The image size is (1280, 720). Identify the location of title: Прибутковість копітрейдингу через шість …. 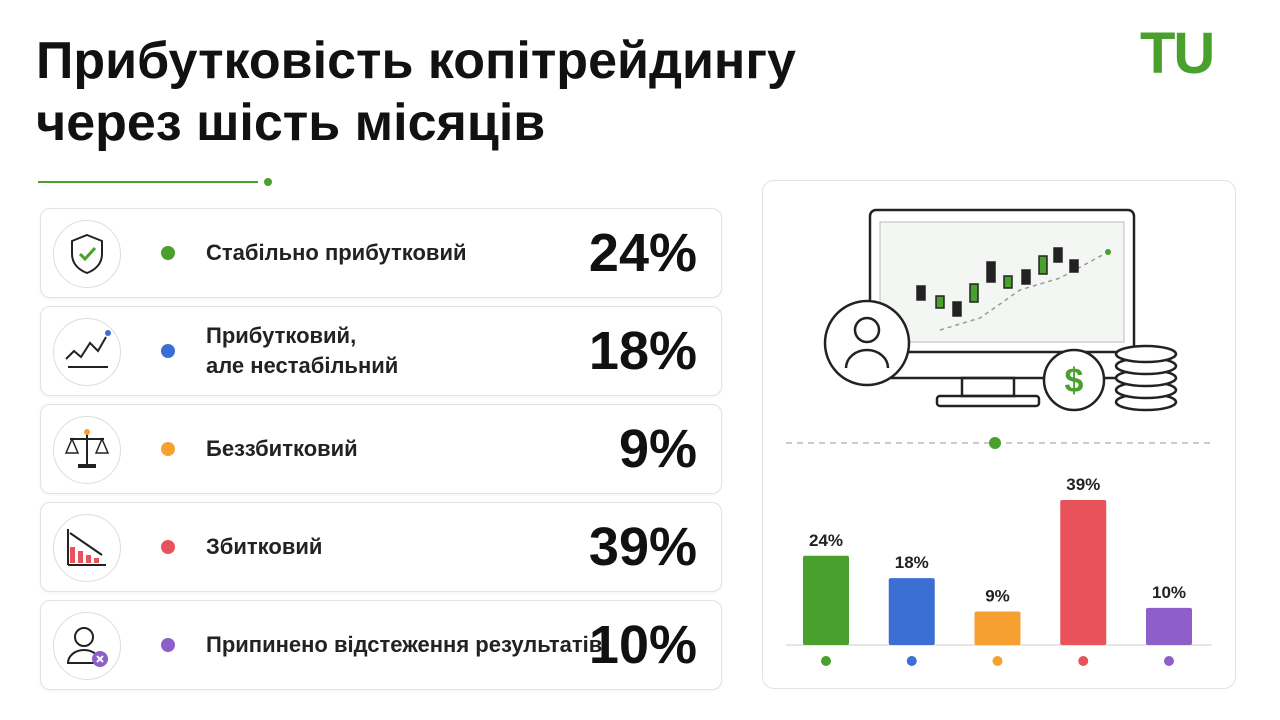
(416, 92).